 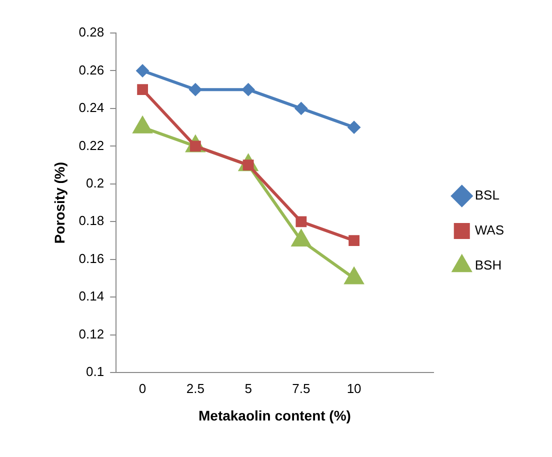 What do you see at coordinates (274, 415) in the screenshot?
I see `x-axis-title: Metakaolin content (%)` at bounding box center [274, 415].